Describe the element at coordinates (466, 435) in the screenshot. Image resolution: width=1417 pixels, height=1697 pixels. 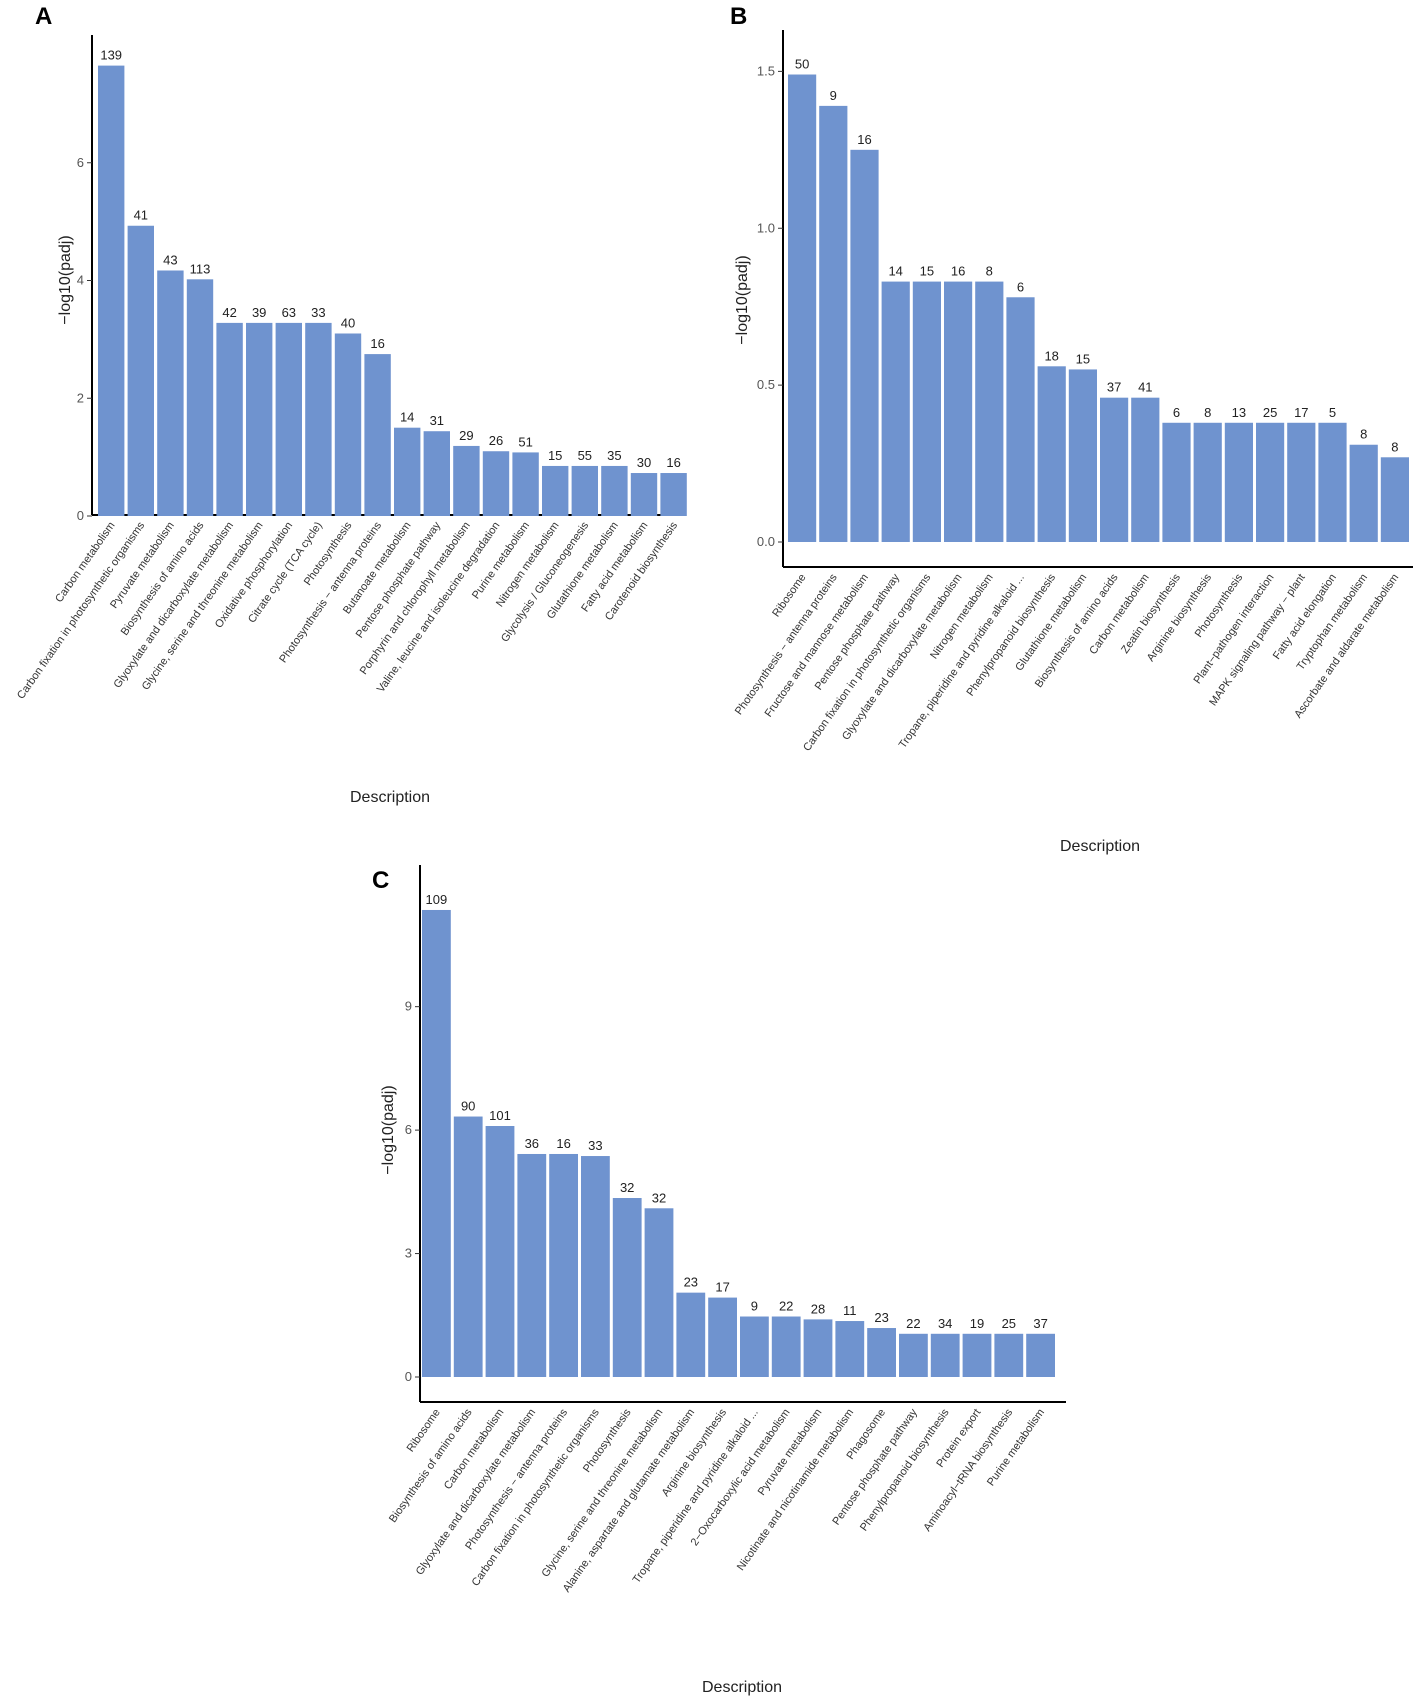
I see `bar-count-label: 29` at that location.